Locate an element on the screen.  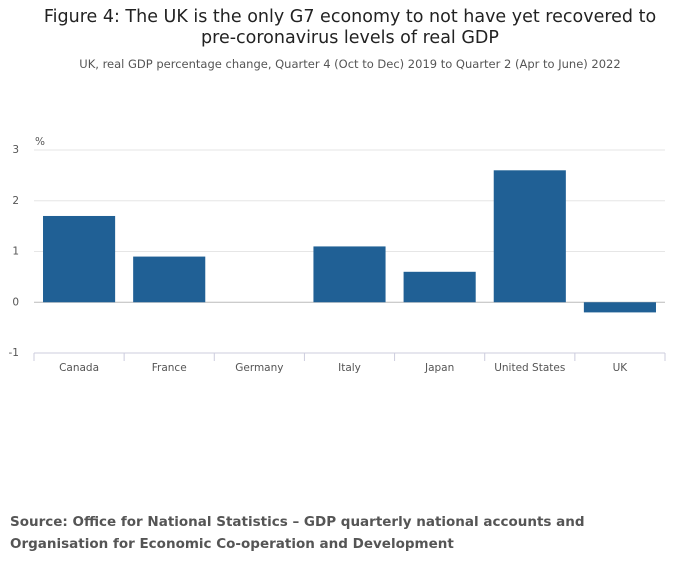
x-tick-label: Italy is located at coordinates (349, 368).